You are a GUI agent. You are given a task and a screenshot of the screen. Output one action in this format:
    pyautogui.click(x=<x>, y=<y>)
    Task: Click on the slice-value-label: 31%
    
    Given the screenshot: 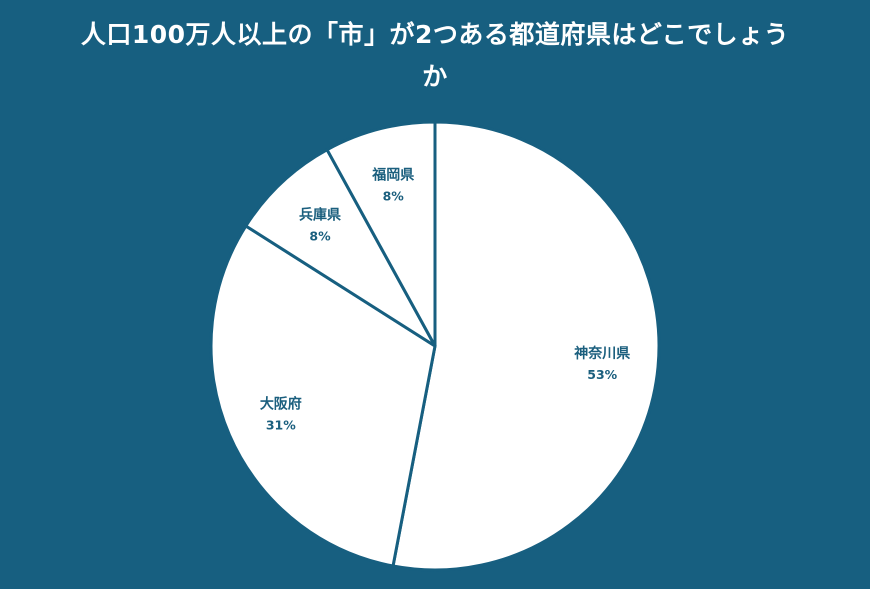 What is the action you would take?
    pyautogui.click(x=281, y=425)
    